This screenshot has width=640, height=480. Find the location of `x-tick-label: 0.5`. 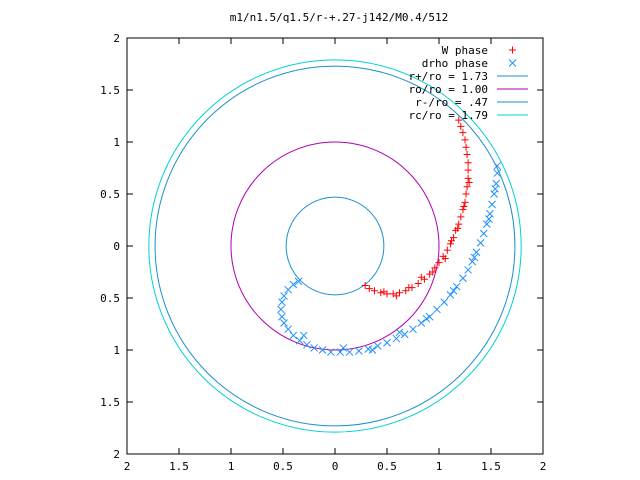

x-tick-label: 0.5 is located at coordinates (387, 466).